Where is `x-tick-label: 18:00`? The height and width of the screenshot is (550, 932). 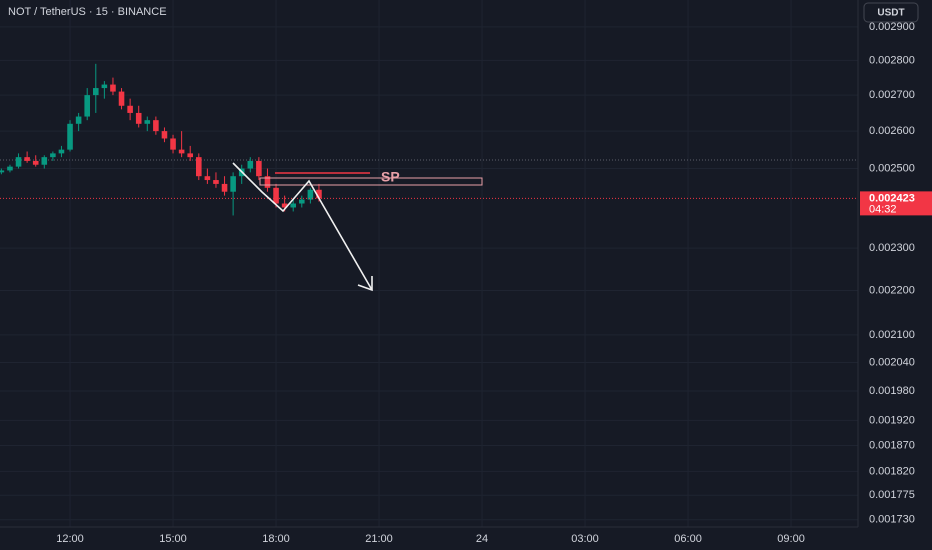
x-tick-label: 18:00 is located at coordinates (276, 539).